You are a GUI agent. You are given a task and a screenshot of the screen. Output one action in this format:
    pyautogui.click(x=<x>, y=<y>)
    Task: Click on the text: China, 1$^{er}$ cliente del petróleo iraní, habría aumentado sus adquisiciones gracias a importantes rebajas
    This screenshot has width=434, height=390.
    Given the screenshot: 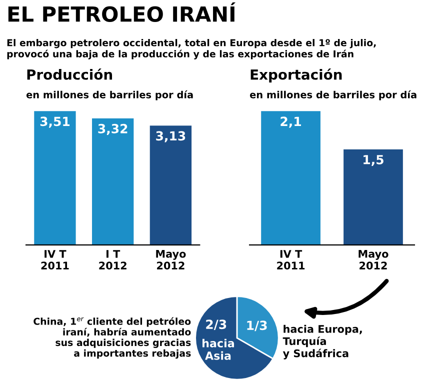 What is the action you would take?
    pyautogui.click(x=112, y=338)
    